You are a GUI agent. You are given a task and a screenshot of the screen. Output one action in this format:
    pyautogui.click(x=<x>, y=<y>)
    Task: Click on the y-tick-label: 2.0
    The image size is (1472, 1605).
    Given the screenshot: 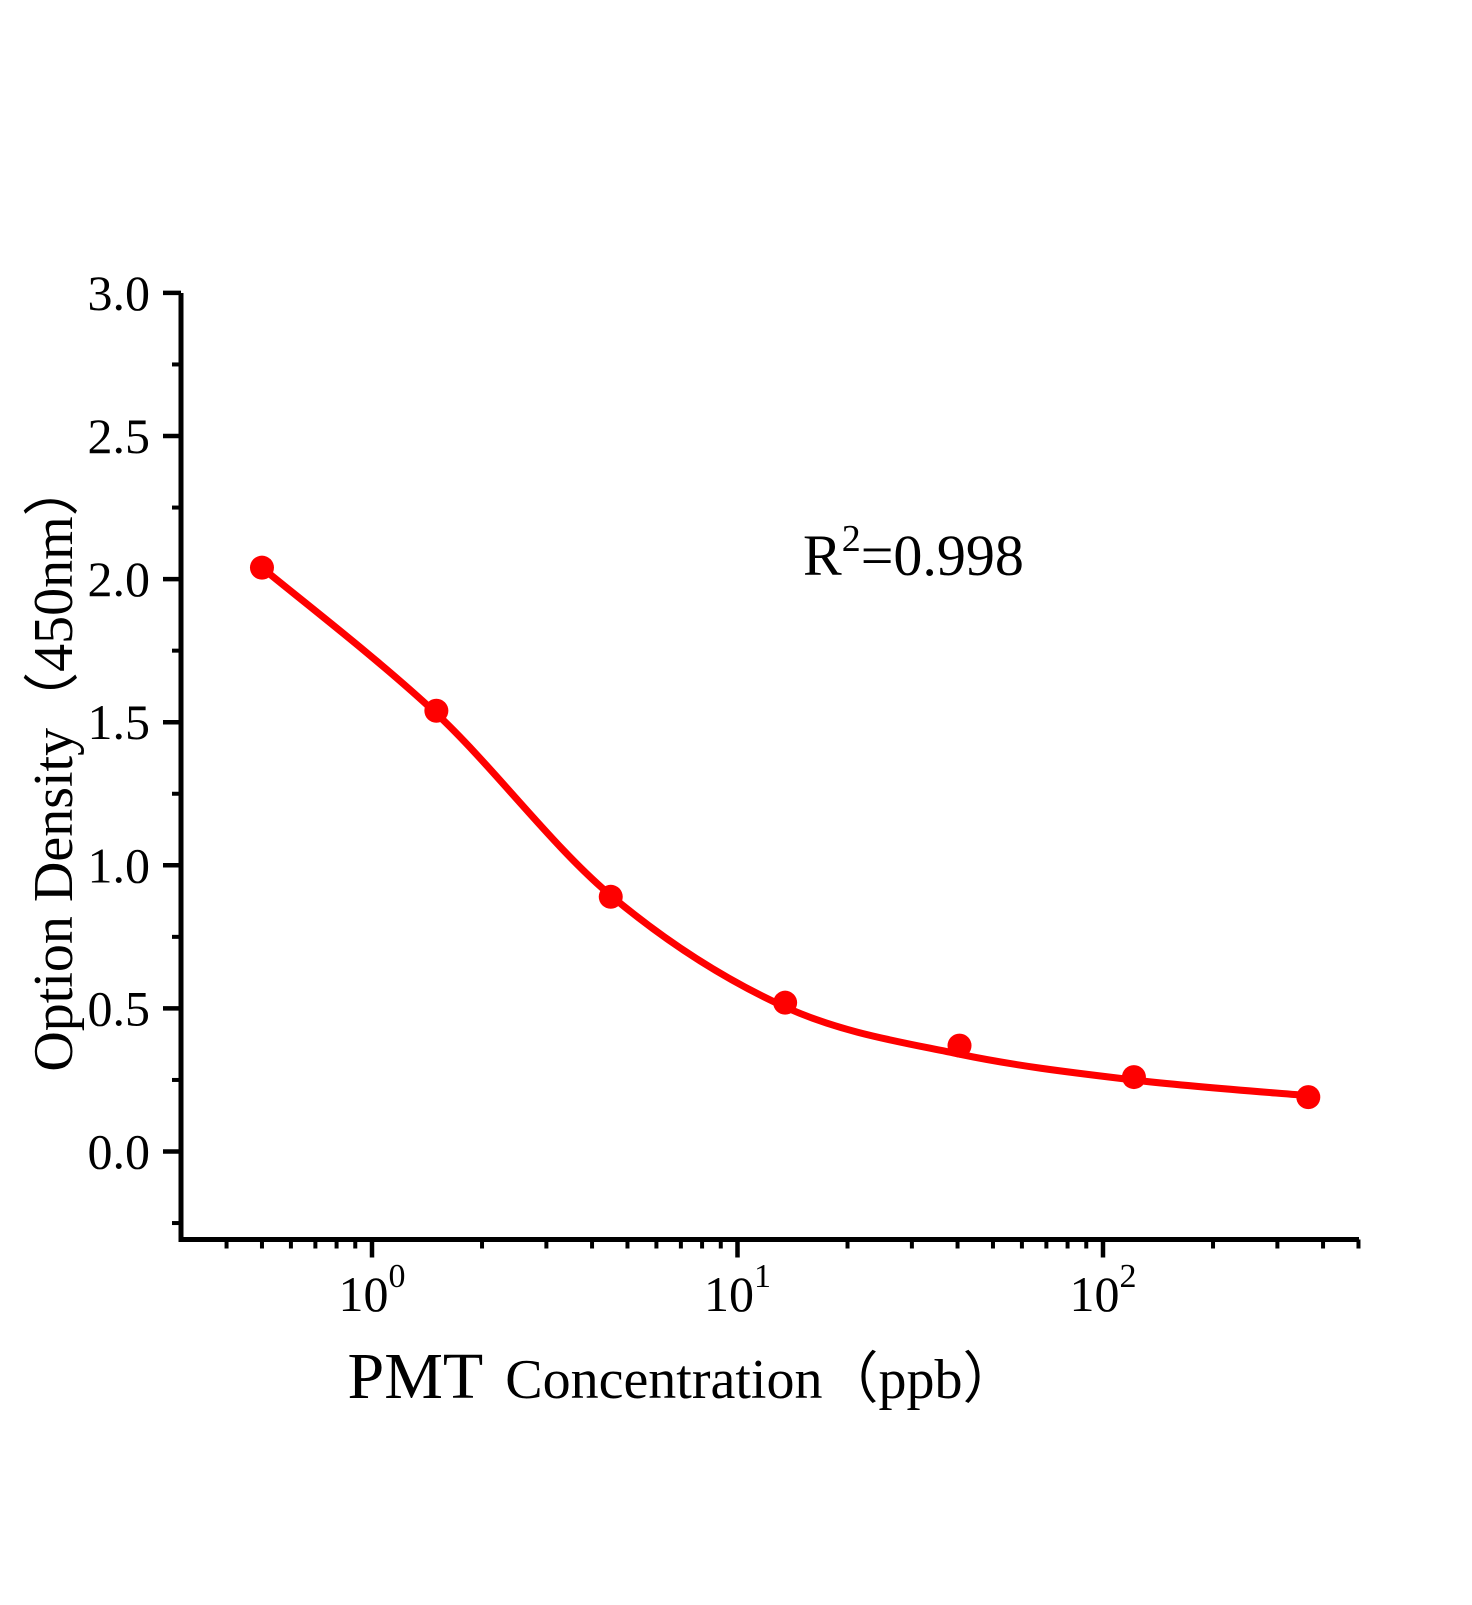 What is the action you would take?
    pyautogui.click(x=119, y=579)
    